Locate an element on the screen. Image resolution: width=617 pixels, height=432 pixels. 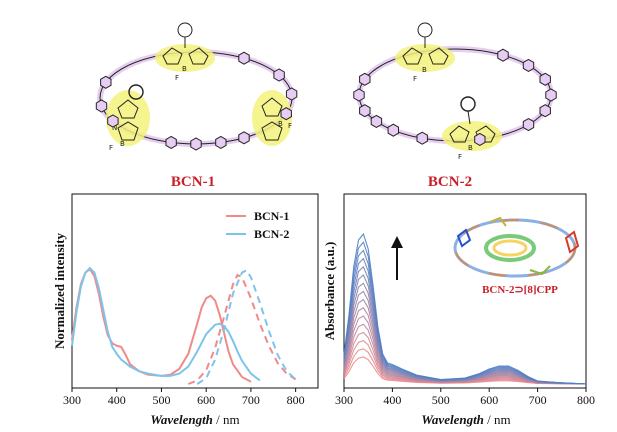
chart-2-y-label: Absorbance (a.u.) is located at coordinates (329, 291).